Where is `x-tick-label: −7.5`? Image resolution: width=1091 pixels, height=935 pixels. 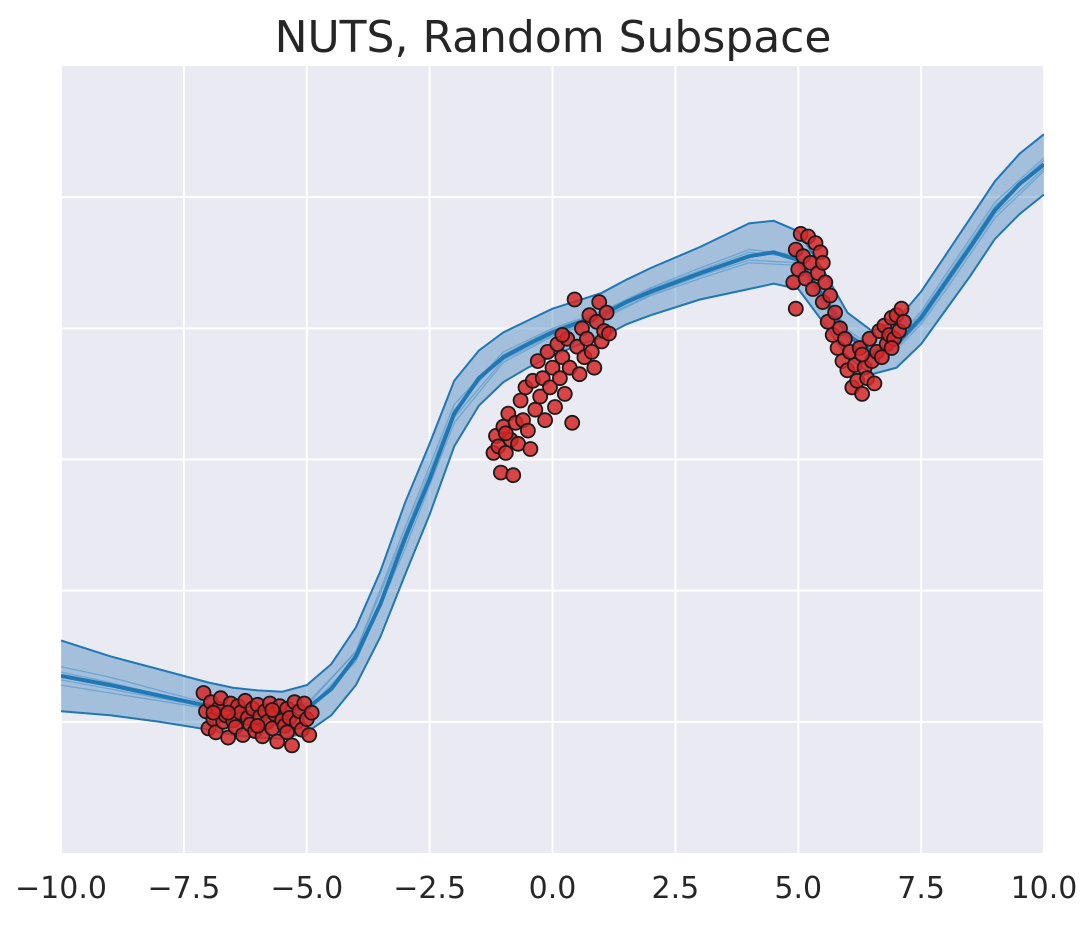 x-tick-label: −7.5 is located at coordinates (183, 888).